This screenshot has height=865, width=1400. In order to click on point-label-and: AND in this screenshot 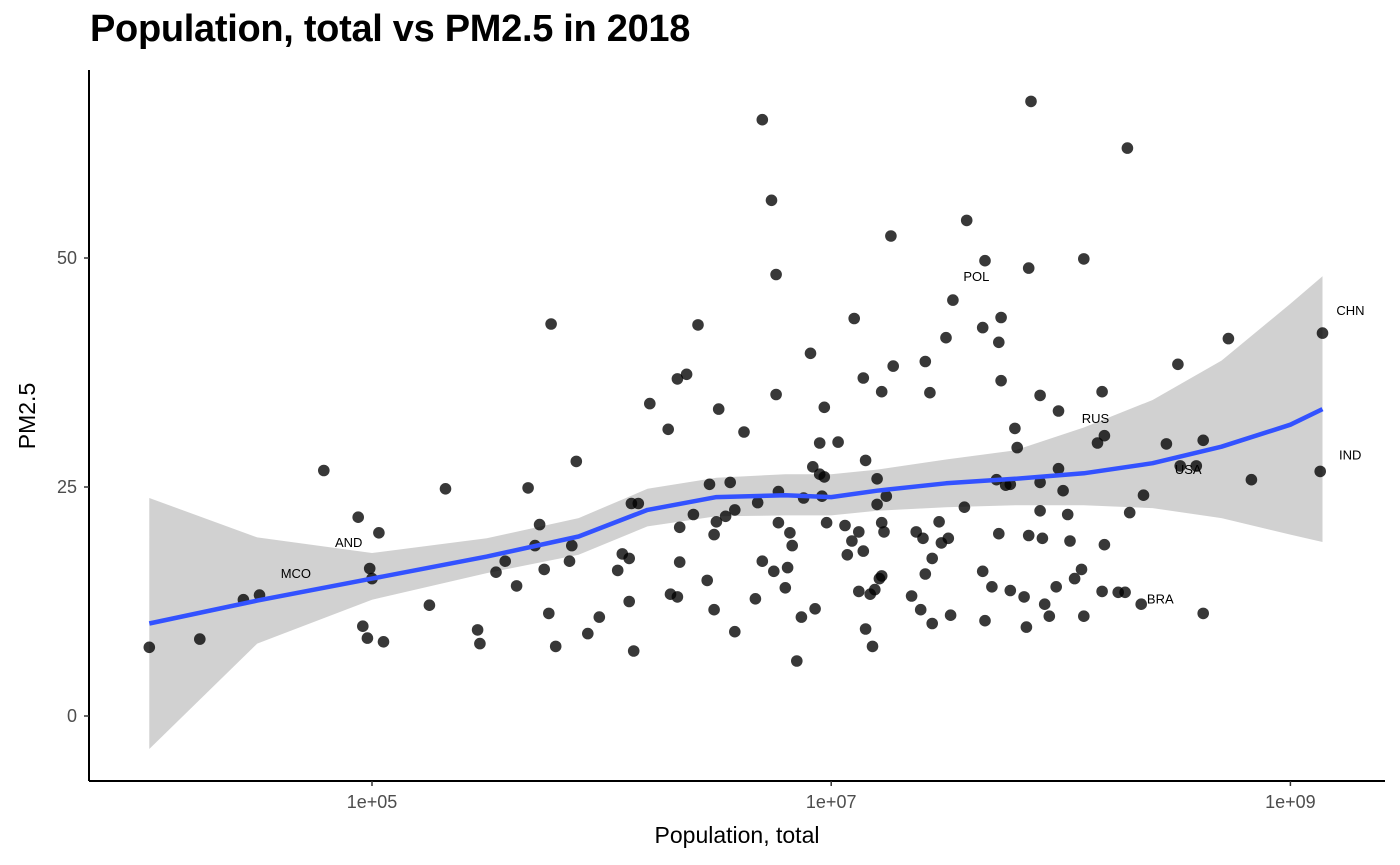, I will do `click(348, 542)`.